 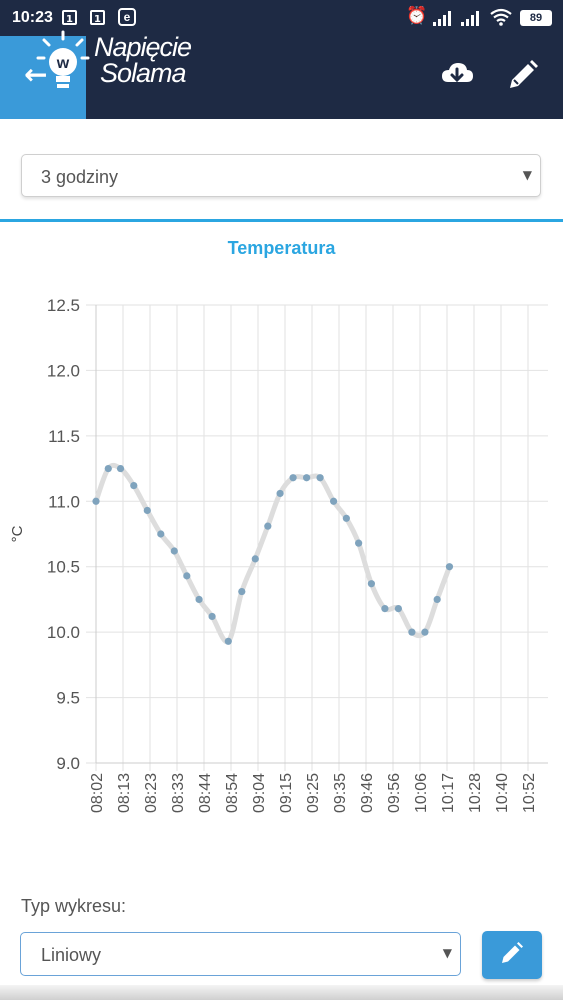 I want to click on logo-text-line1: Napięcie, so click(x=143, y=47).